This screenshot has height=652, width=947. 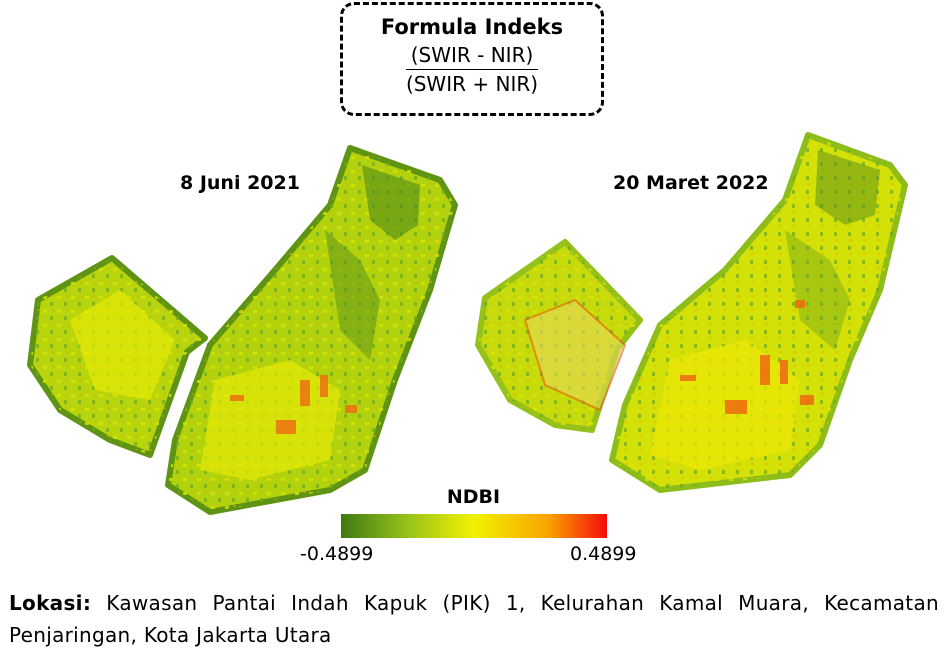 What do you see at coordinates (336, 554) in the screenshot?
I see `legend-min-label: -0.4899` at bounding box center [336, 554].